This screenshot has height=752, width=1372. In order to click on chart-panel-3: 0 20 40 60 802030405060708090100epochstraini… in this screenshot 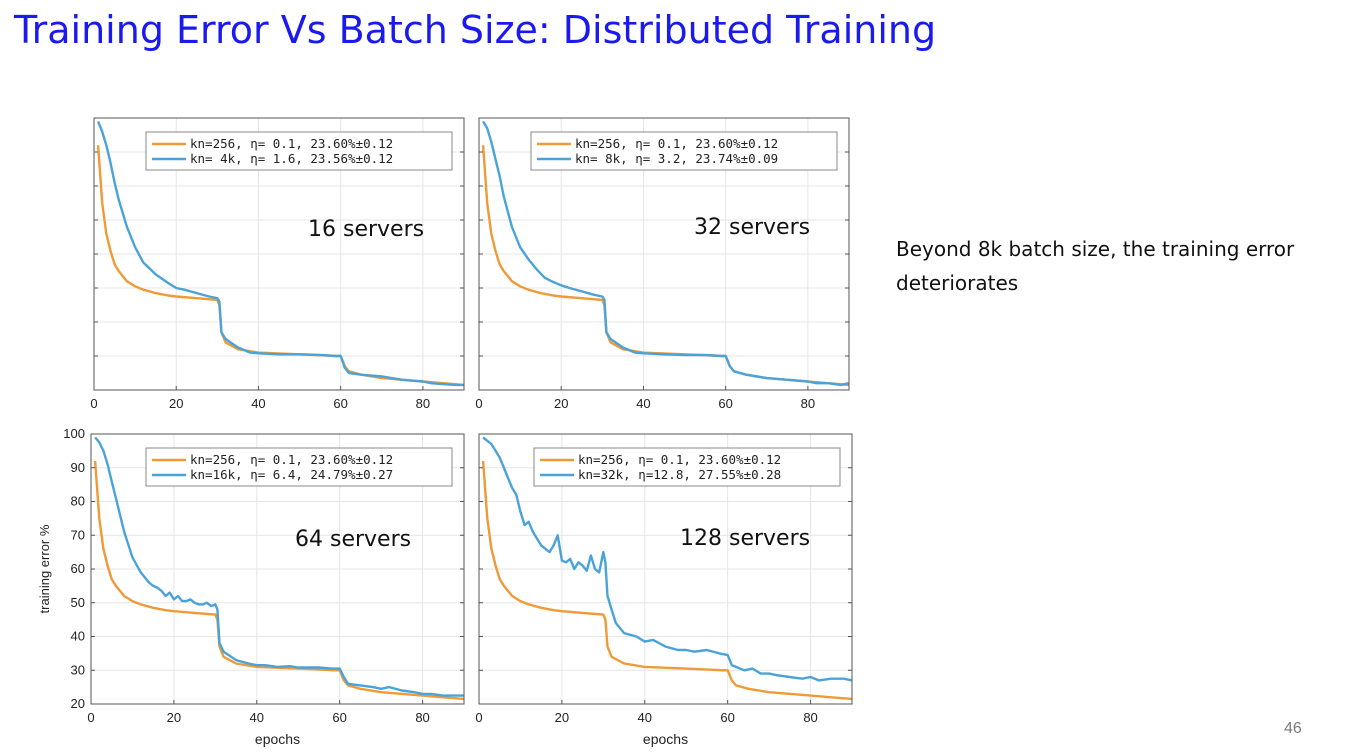, I will do `click(251, 586)`.